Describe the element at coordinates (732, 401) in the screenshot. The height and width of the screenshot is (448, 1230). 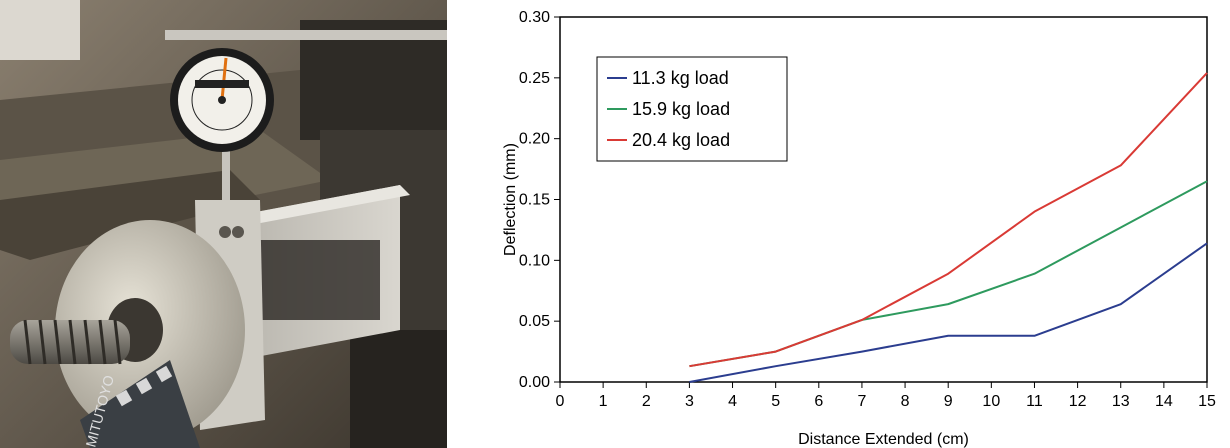
I see `x-tick-label: 4` at that location.